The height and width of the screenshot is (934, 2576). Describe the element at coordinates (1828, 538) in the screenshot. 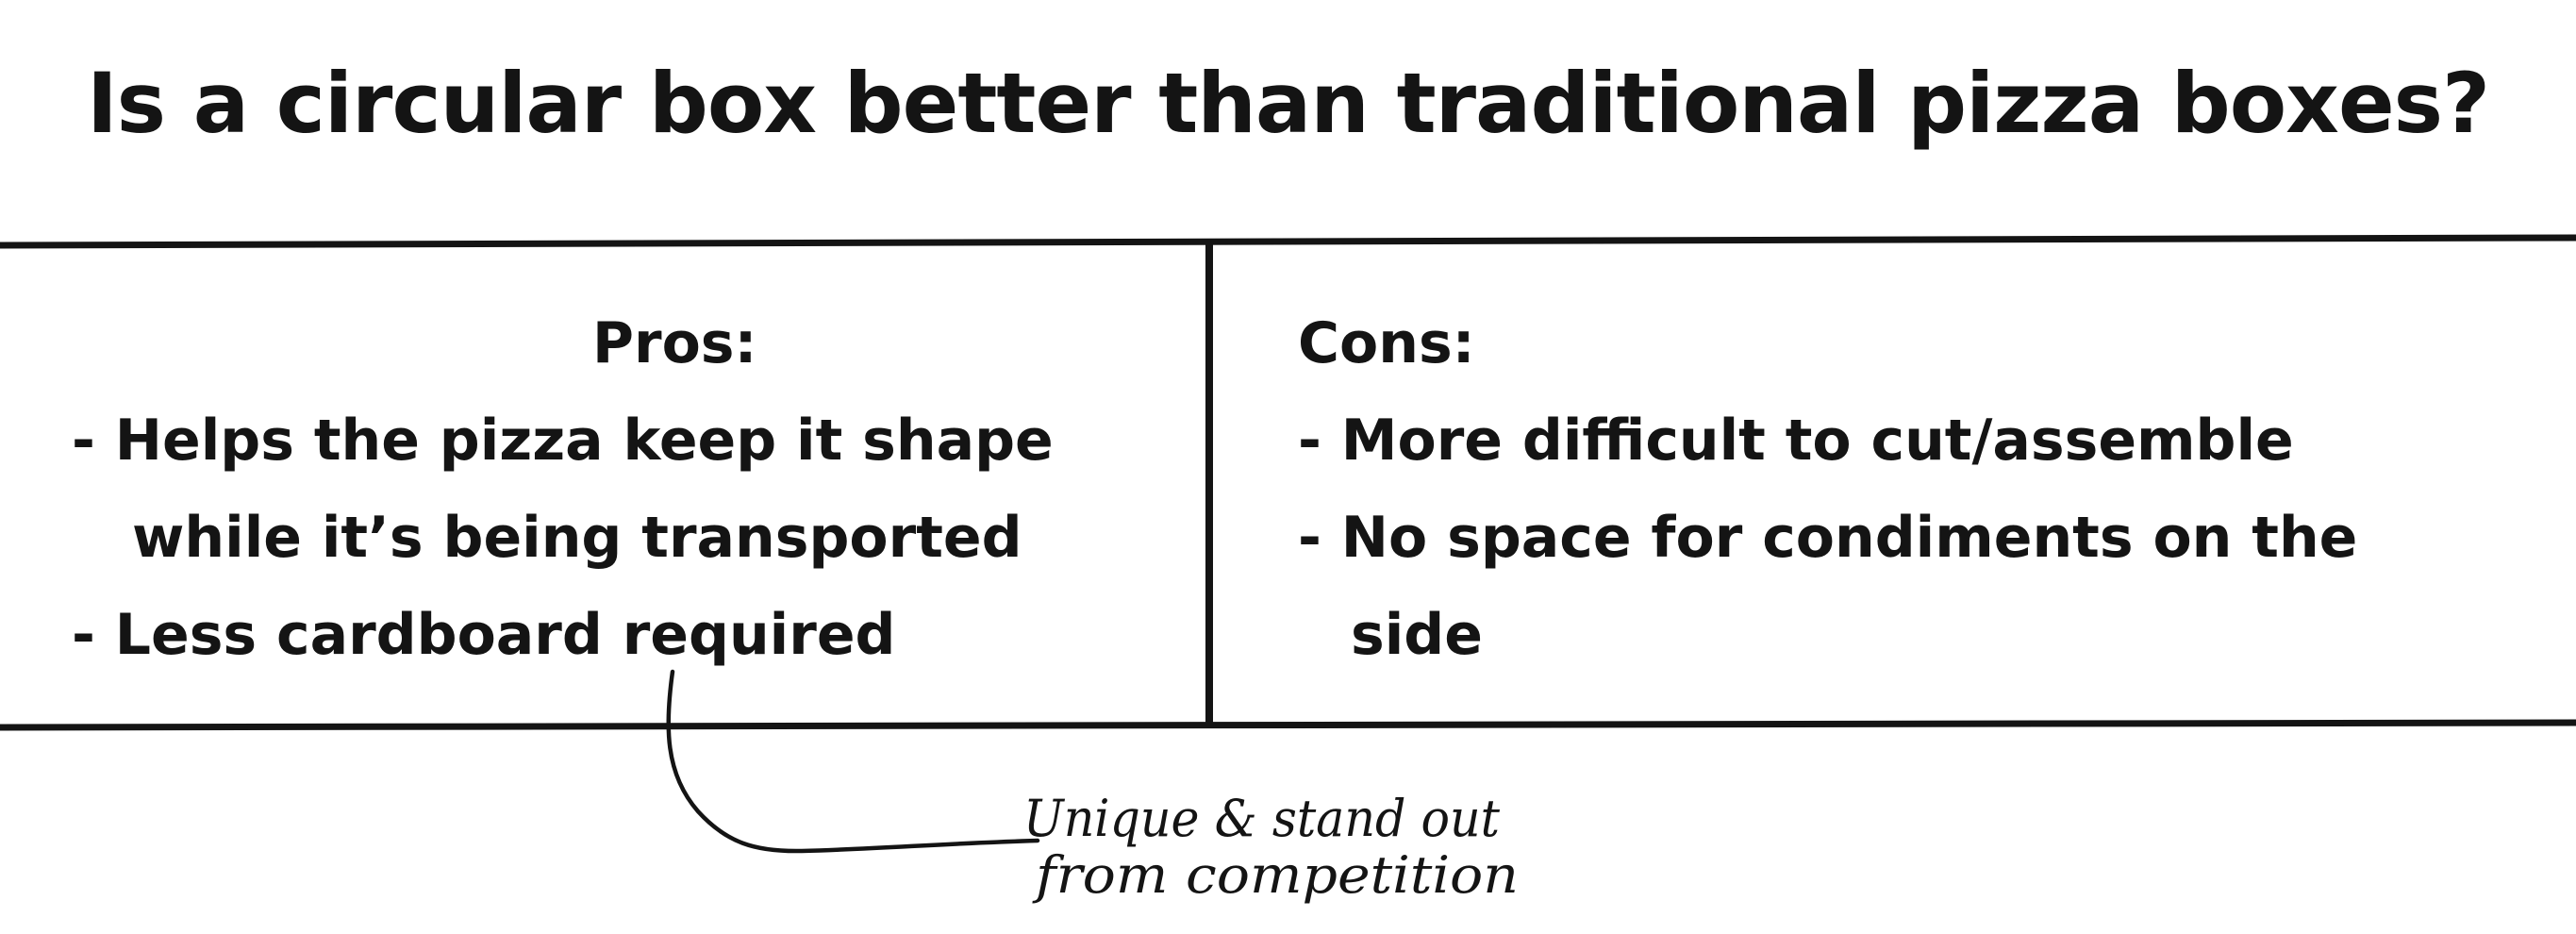

I see `cons-item-2: - No space for condiments on the` at that location.